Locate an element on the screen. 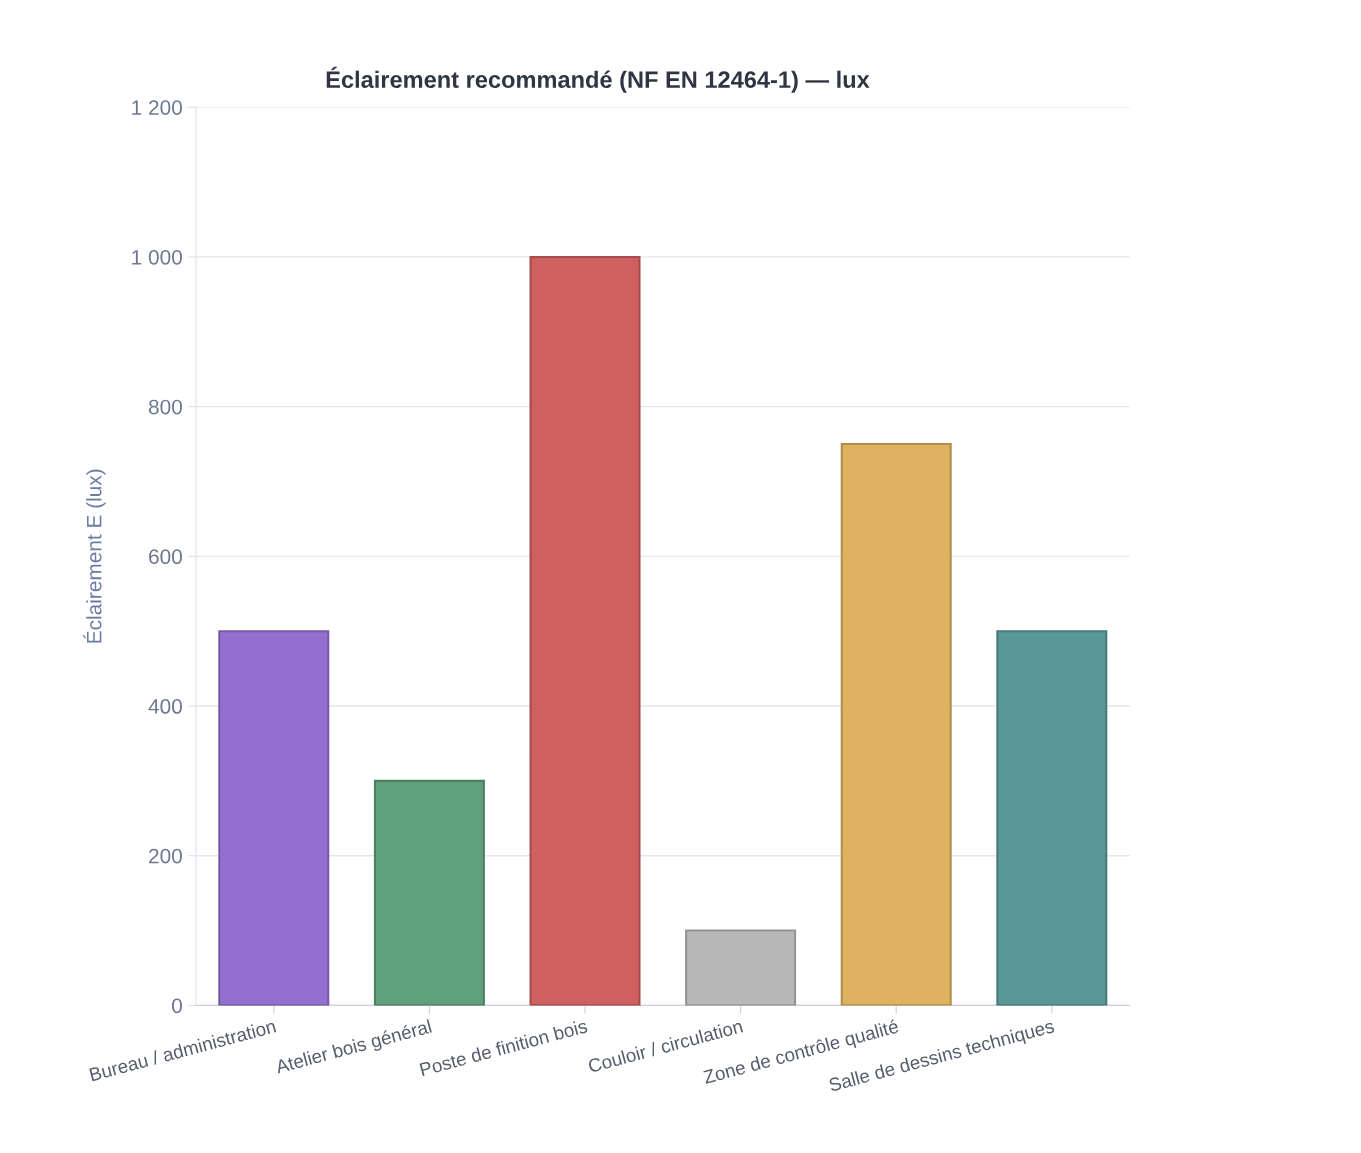  y-tick-label: 200 is located at coordinates (165, 856).